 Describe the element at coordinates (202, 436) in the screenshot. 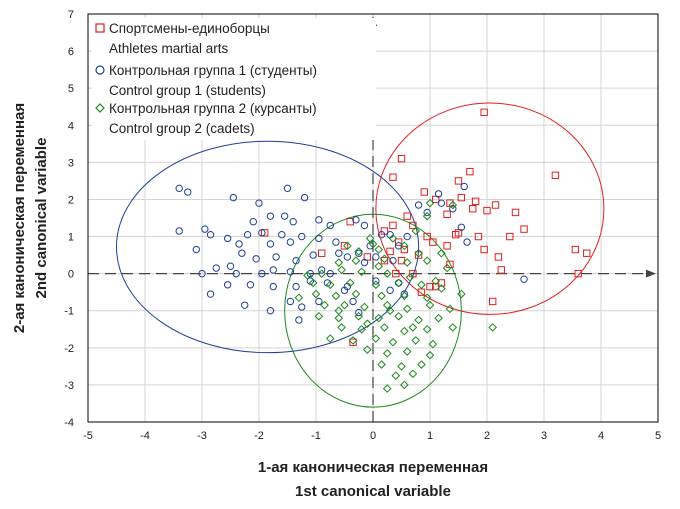

I see `x-tick-label: -3` at that location.